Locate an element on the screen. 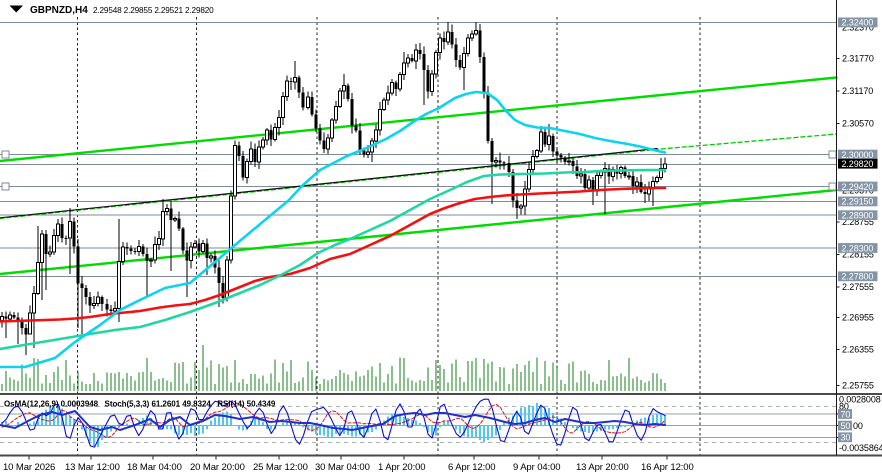 The height and width of the screenshot is (476, 882). svg-text: 2.31770 is located at coordinates (858, 59).